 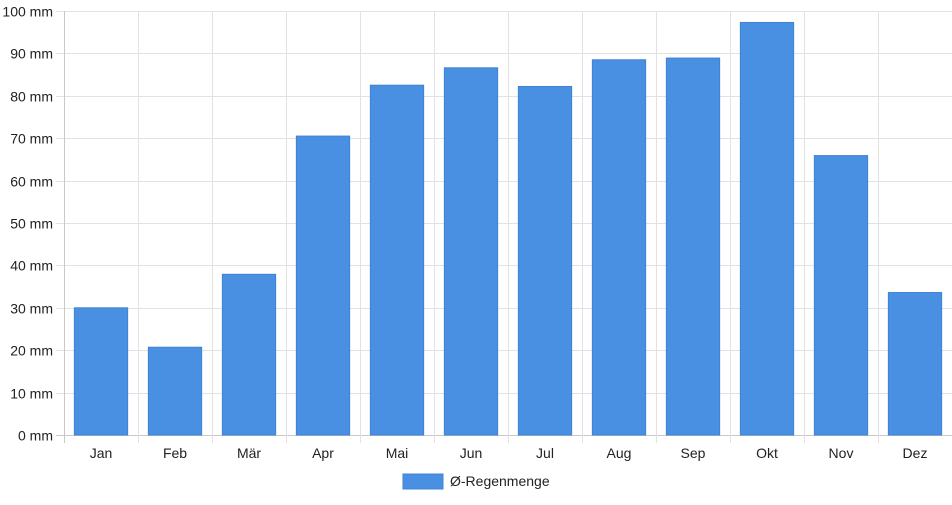 I want to click on legend-label: Ø-Regenmenge, so click(x=500, y=481).